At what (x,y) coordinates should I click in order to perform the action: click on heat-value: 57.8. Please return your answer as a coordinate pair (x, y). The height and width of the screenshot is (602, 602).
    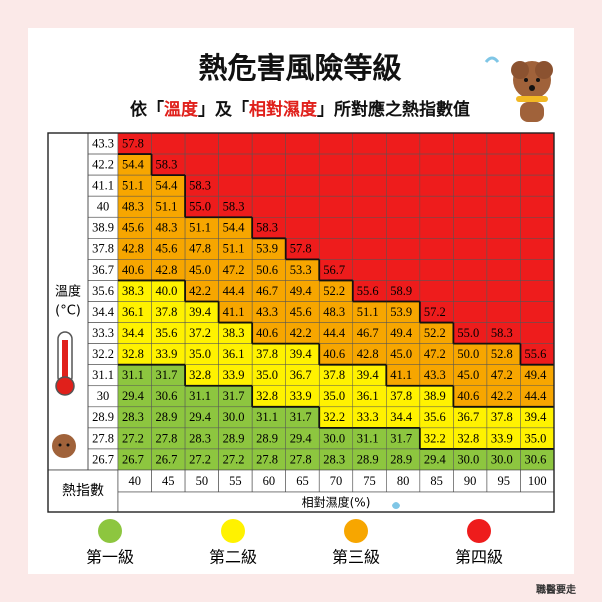
    Looking at the image, I should click on (133, 143).